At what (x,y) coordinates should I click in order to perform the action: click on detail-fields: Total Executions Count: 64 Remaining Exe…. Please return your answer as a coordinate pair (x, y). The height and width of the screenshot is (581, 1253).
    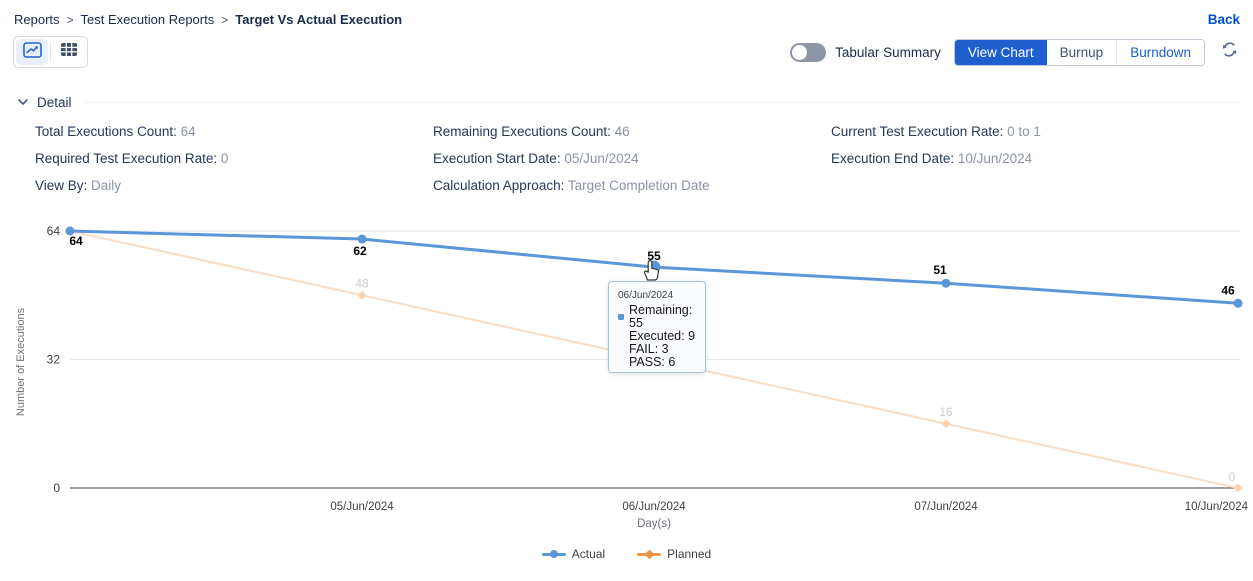
    Looking at the image, I should click on (637, 159).